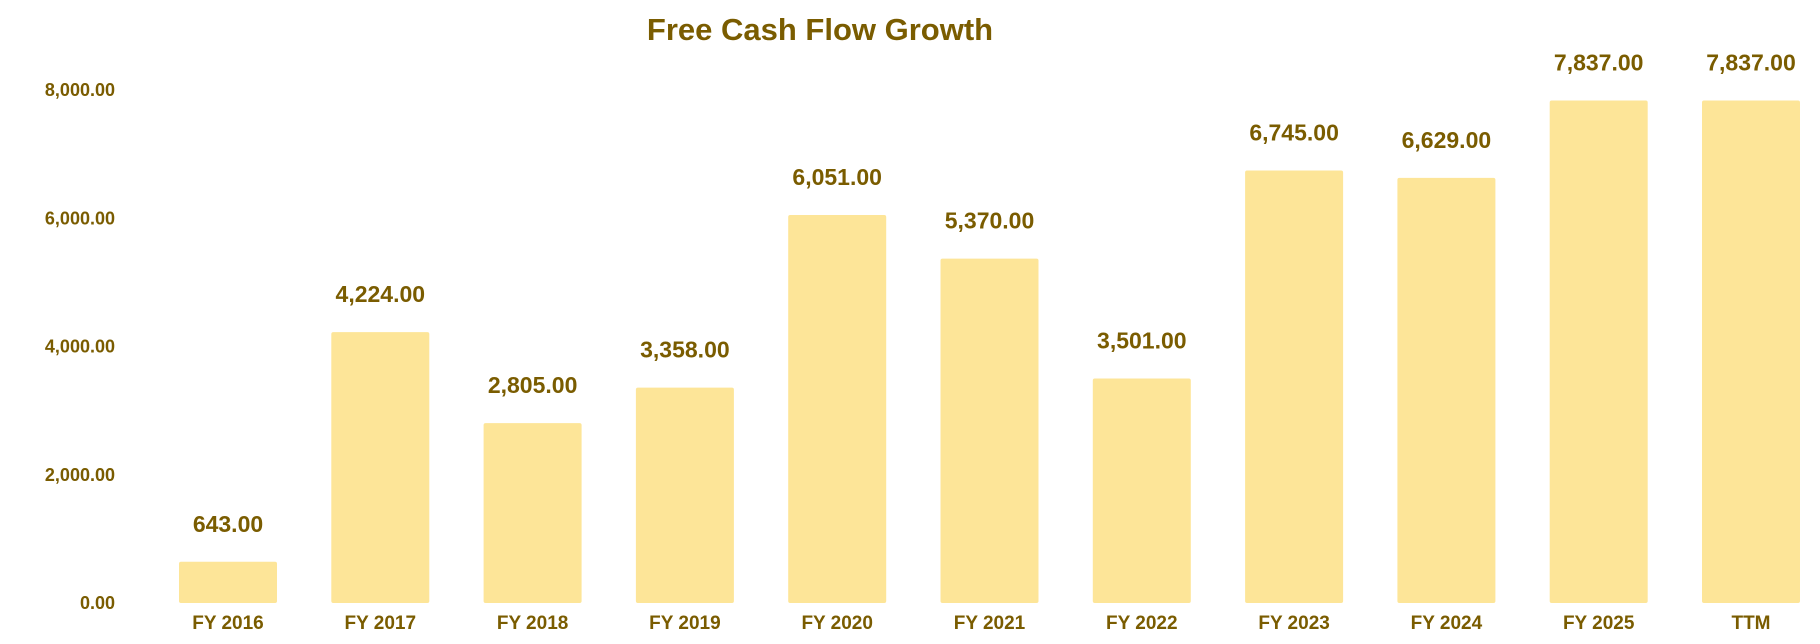 The width and height of the screenshot is (1820, 644). Describe the element at coordinates (1750, 623) in the screenshot. I see `x-tick-label: TTM` at that location.